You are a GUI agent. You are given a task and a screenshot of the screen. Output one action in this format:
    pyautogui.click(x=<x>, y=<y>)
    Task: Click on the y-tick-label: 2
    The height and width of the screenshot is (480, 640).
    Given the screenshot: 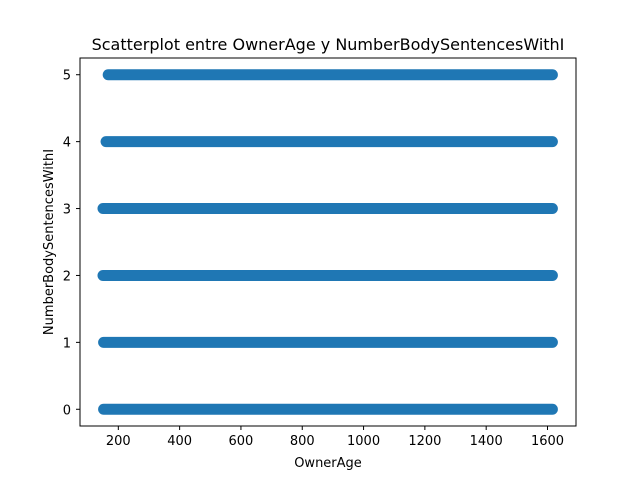 What is the action you would take?
    pyautogui.click(x=67, y=276)
    